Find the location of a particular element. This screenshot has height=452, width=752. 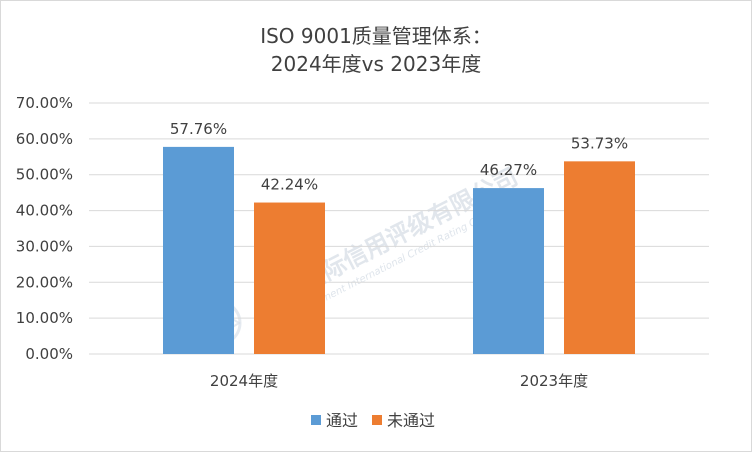

data-label: 46.27% is located at coordinates (508, 170).